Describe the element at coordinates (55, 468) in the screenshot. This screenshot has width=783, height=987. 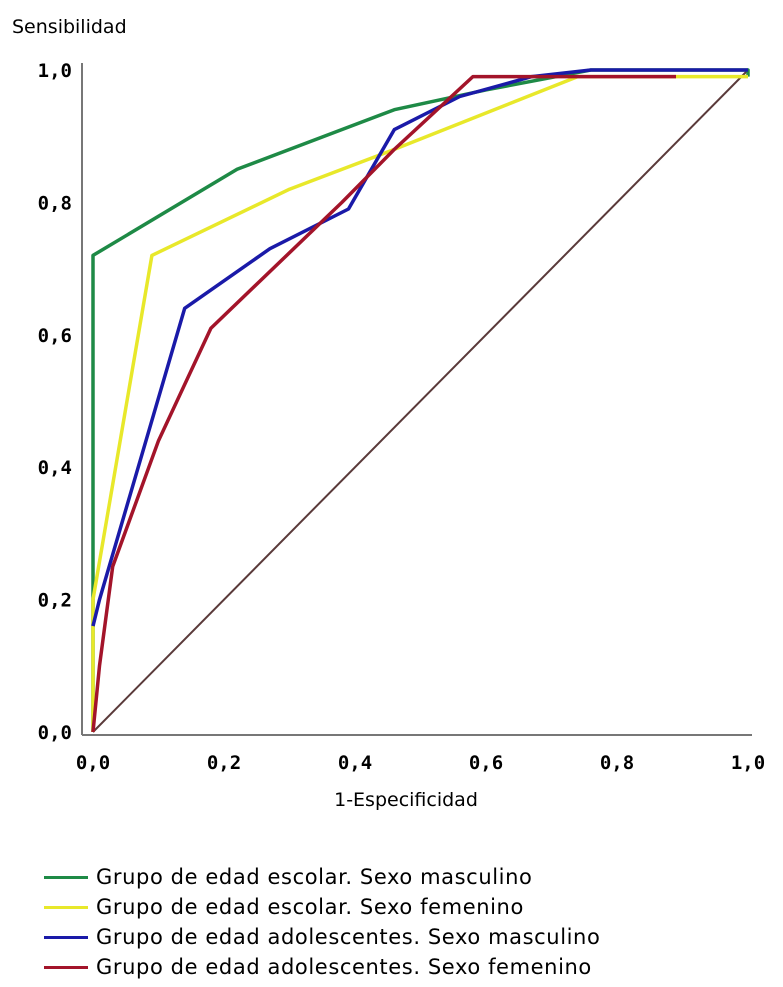
I see `y-tick-label: 0,4` at that location.